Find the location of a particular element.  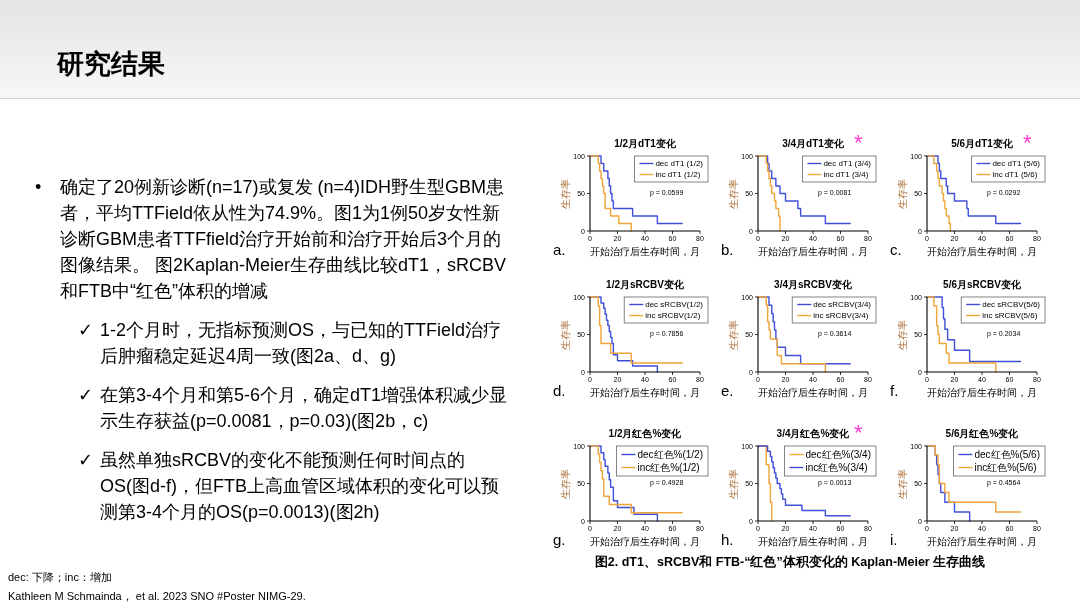

text: g. is located at coordinates (559, 539).